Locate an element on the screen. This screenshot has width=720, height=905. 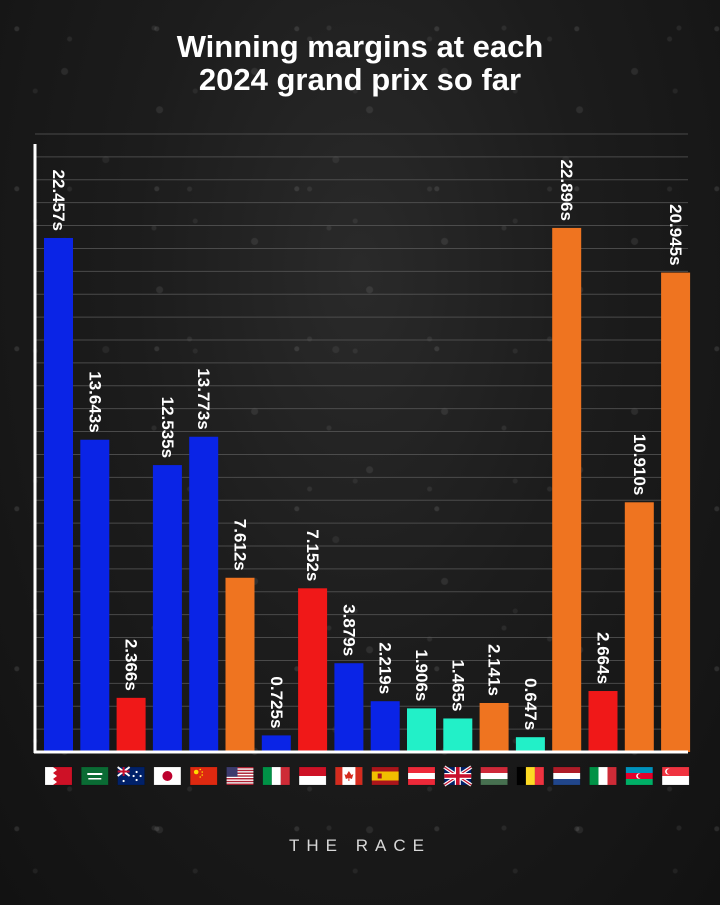
australia-flag is located at coordinates (130, 776).